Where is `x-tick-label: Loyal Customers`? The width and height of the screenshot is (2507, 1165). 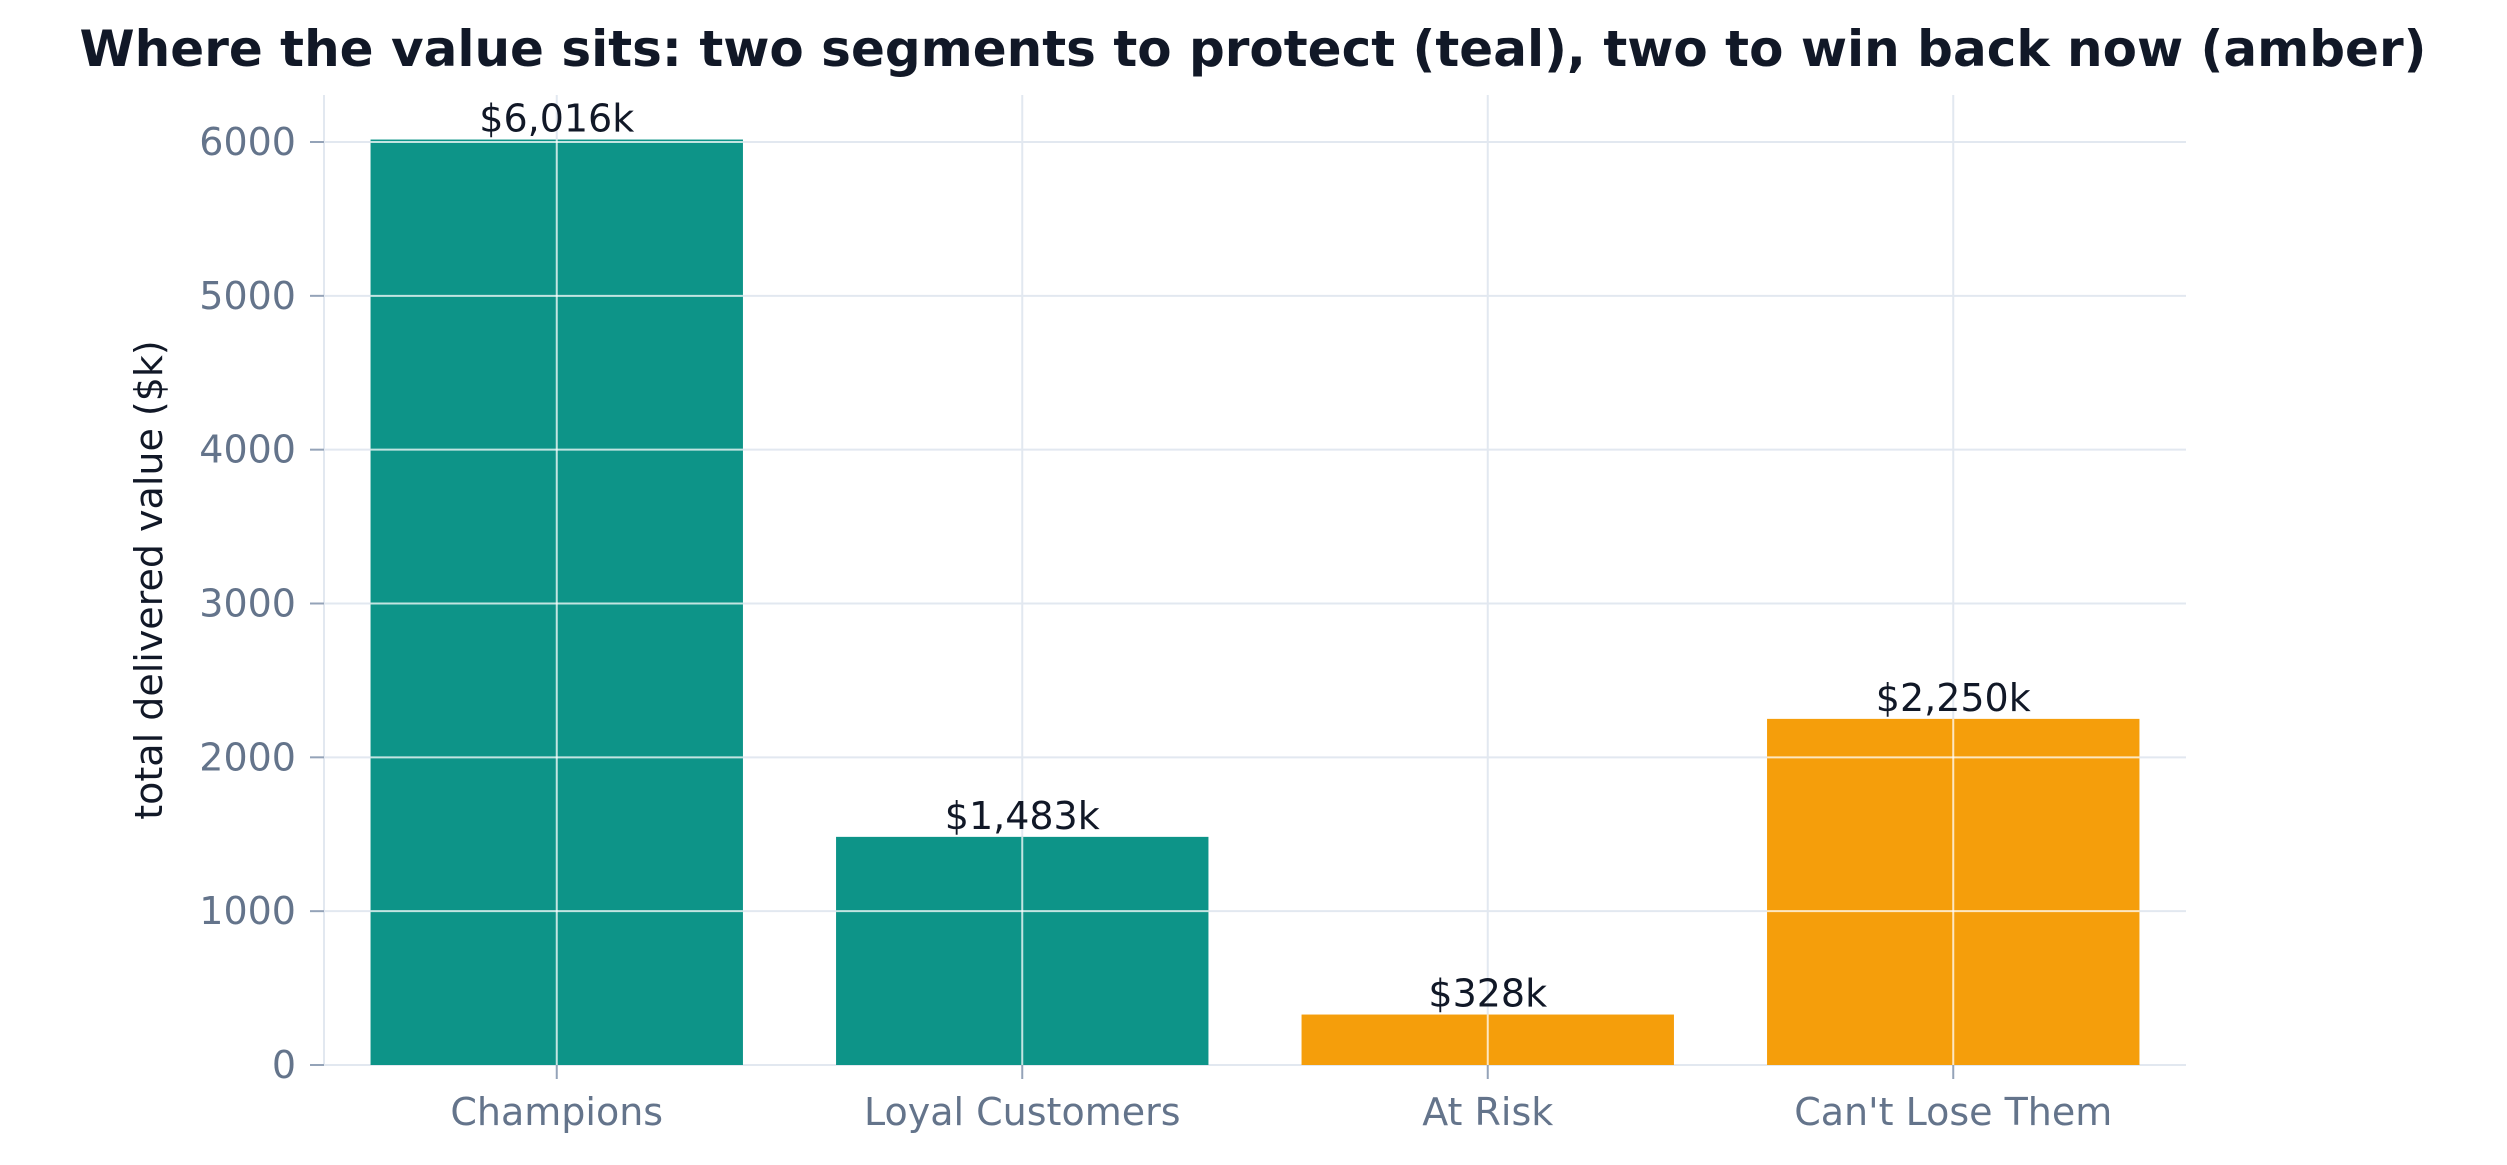
x-tick-label: Loyal Customers is located at coordinates (1022, 1112).